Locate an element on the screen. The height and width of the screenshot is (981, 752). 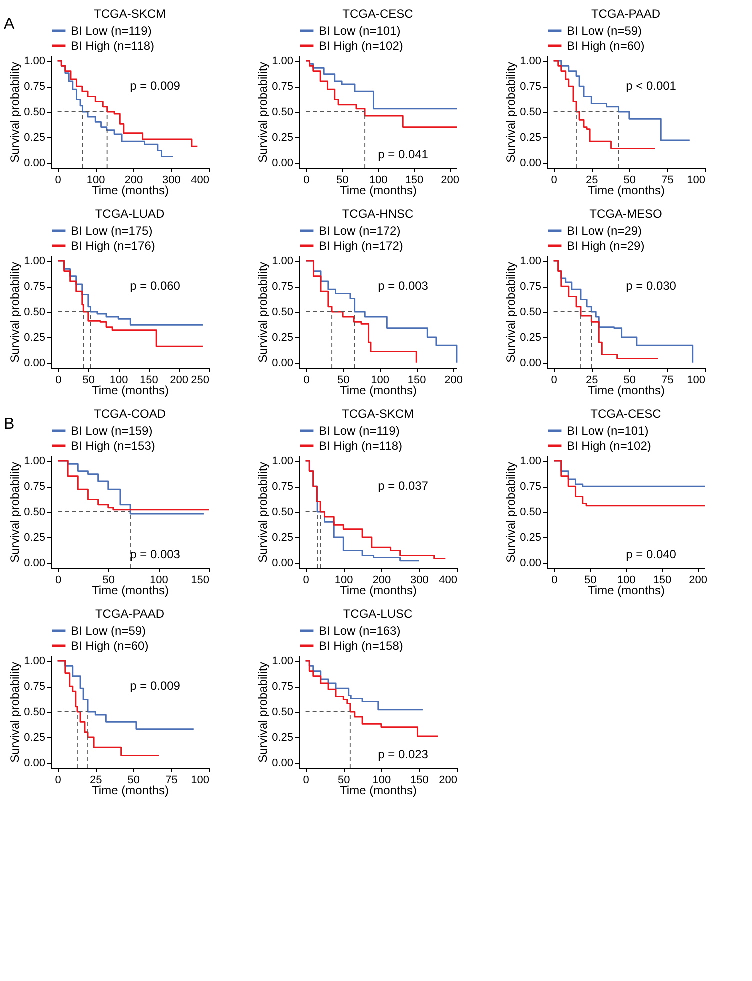
annotation: p = 0.030 is located at coordinates (651, 286).